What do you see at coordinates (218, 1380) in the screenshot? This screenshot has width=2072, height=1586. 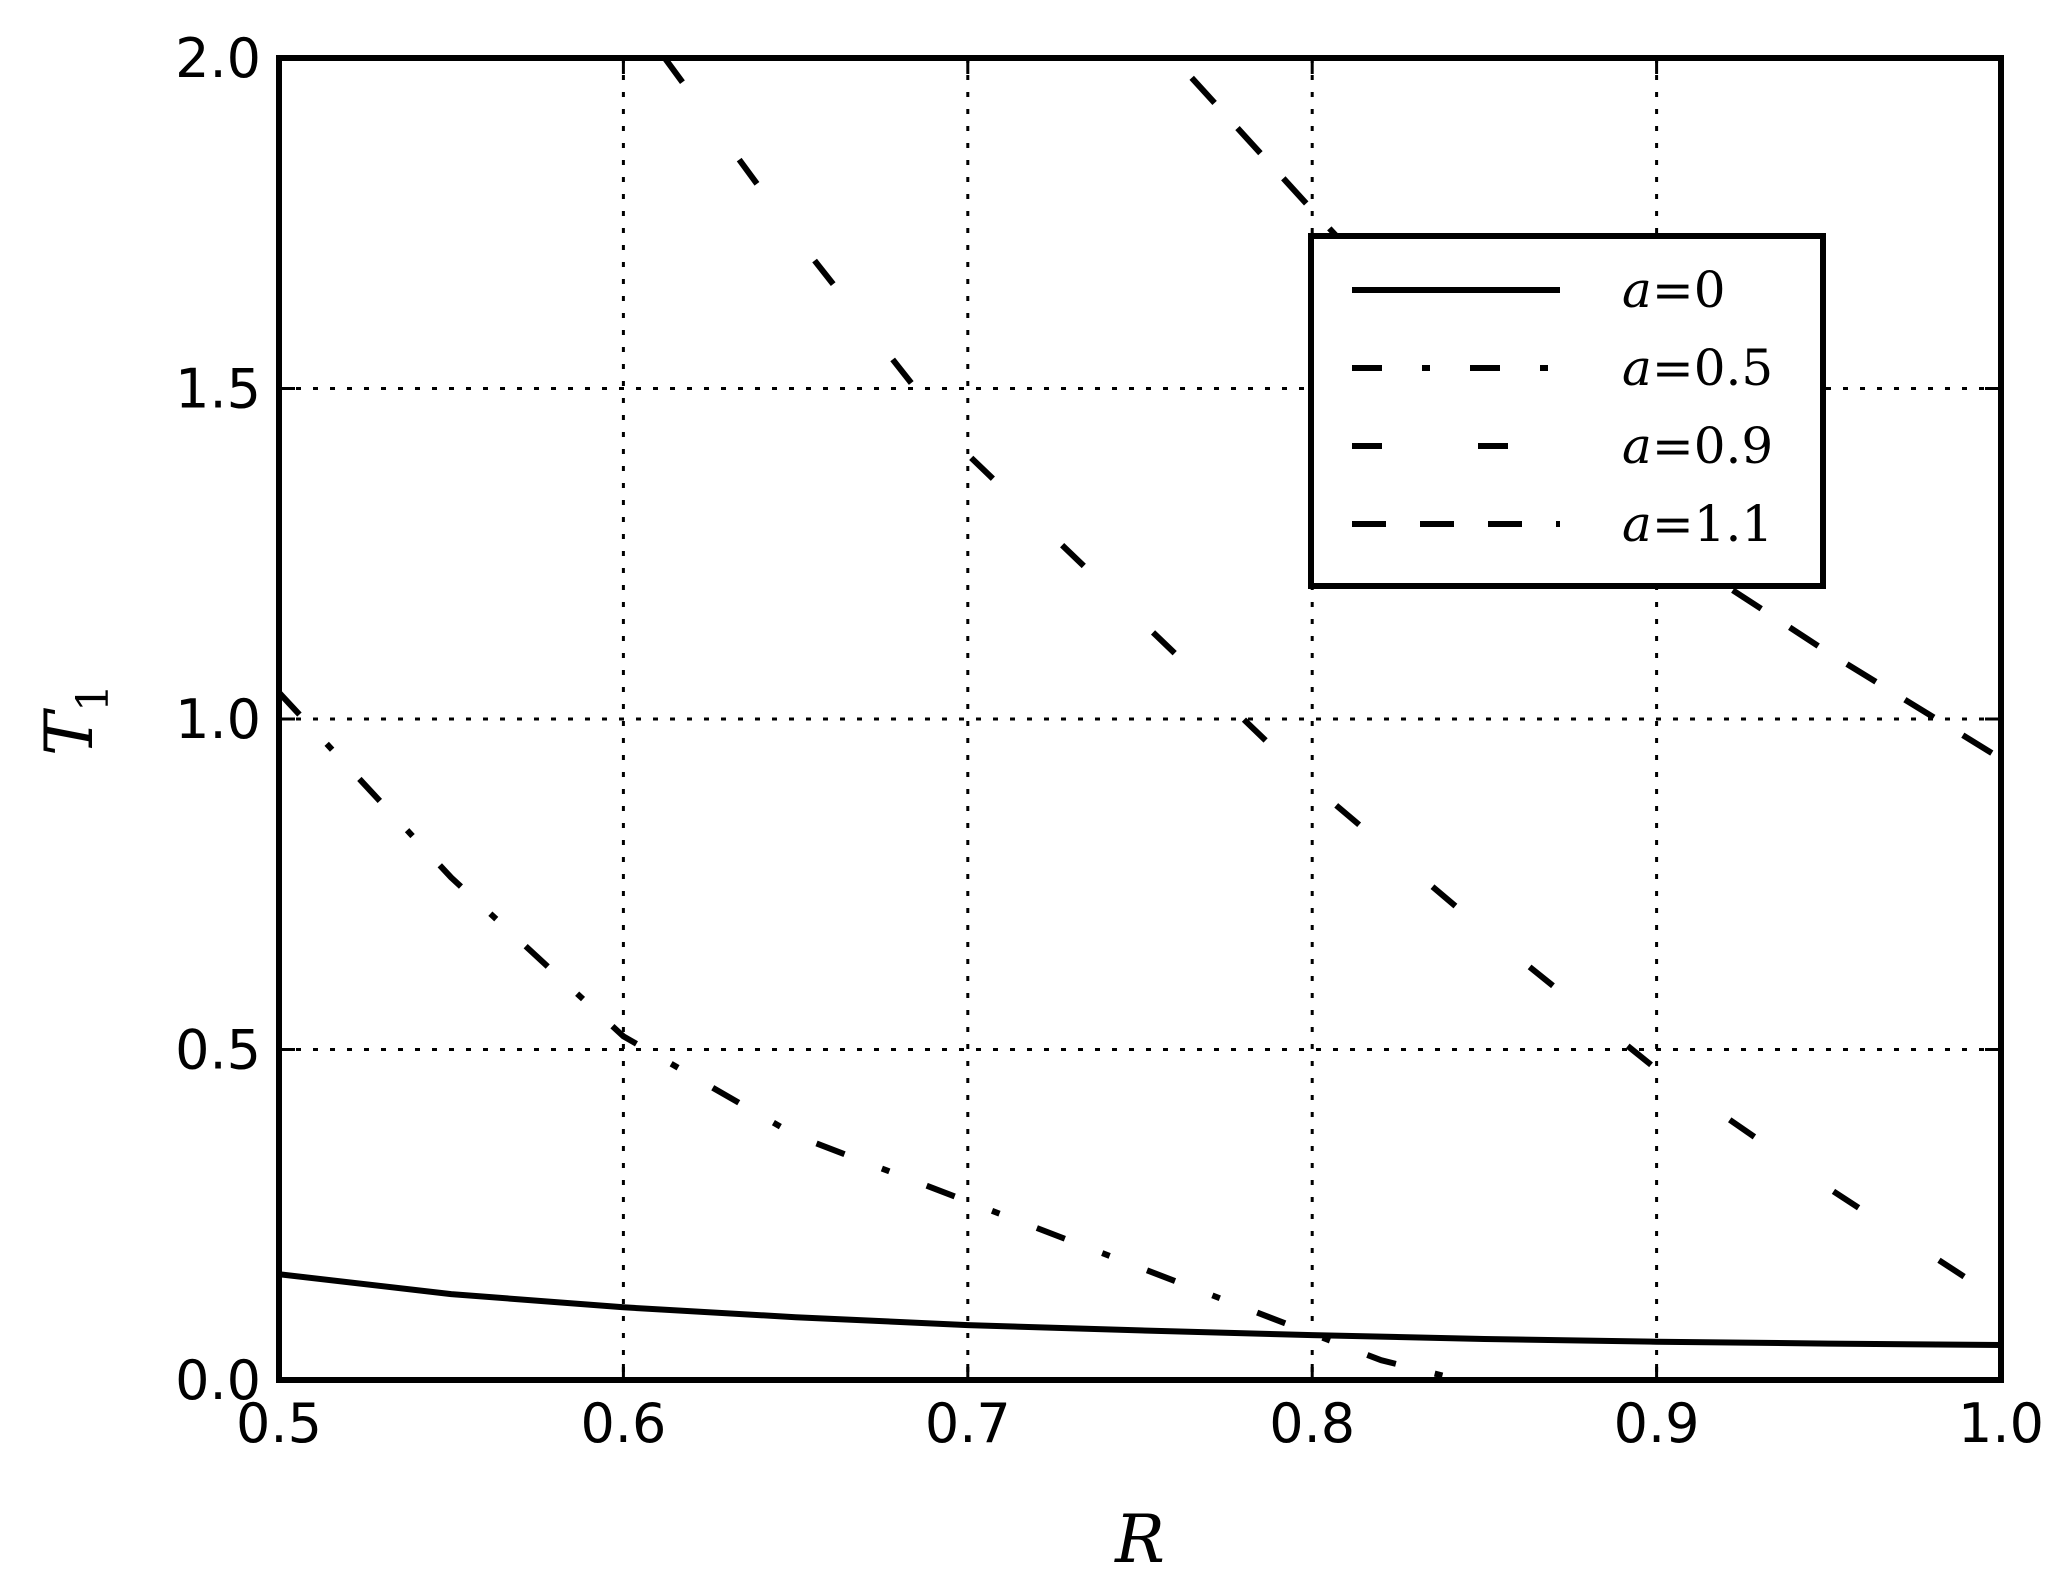 I see `y-tick-label: 0.0` at bounding box center [218, 1380].